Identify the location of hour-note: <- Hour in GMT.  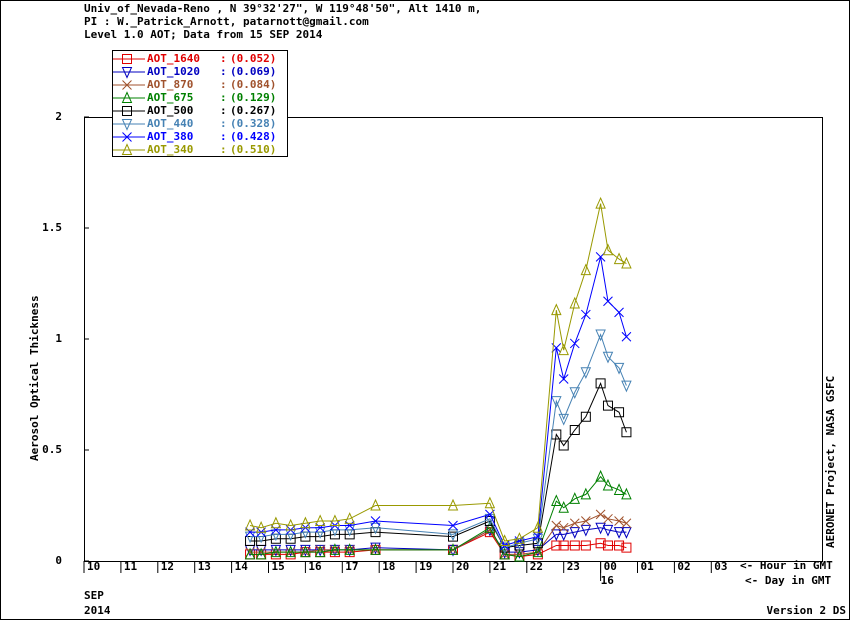
(786, 565).